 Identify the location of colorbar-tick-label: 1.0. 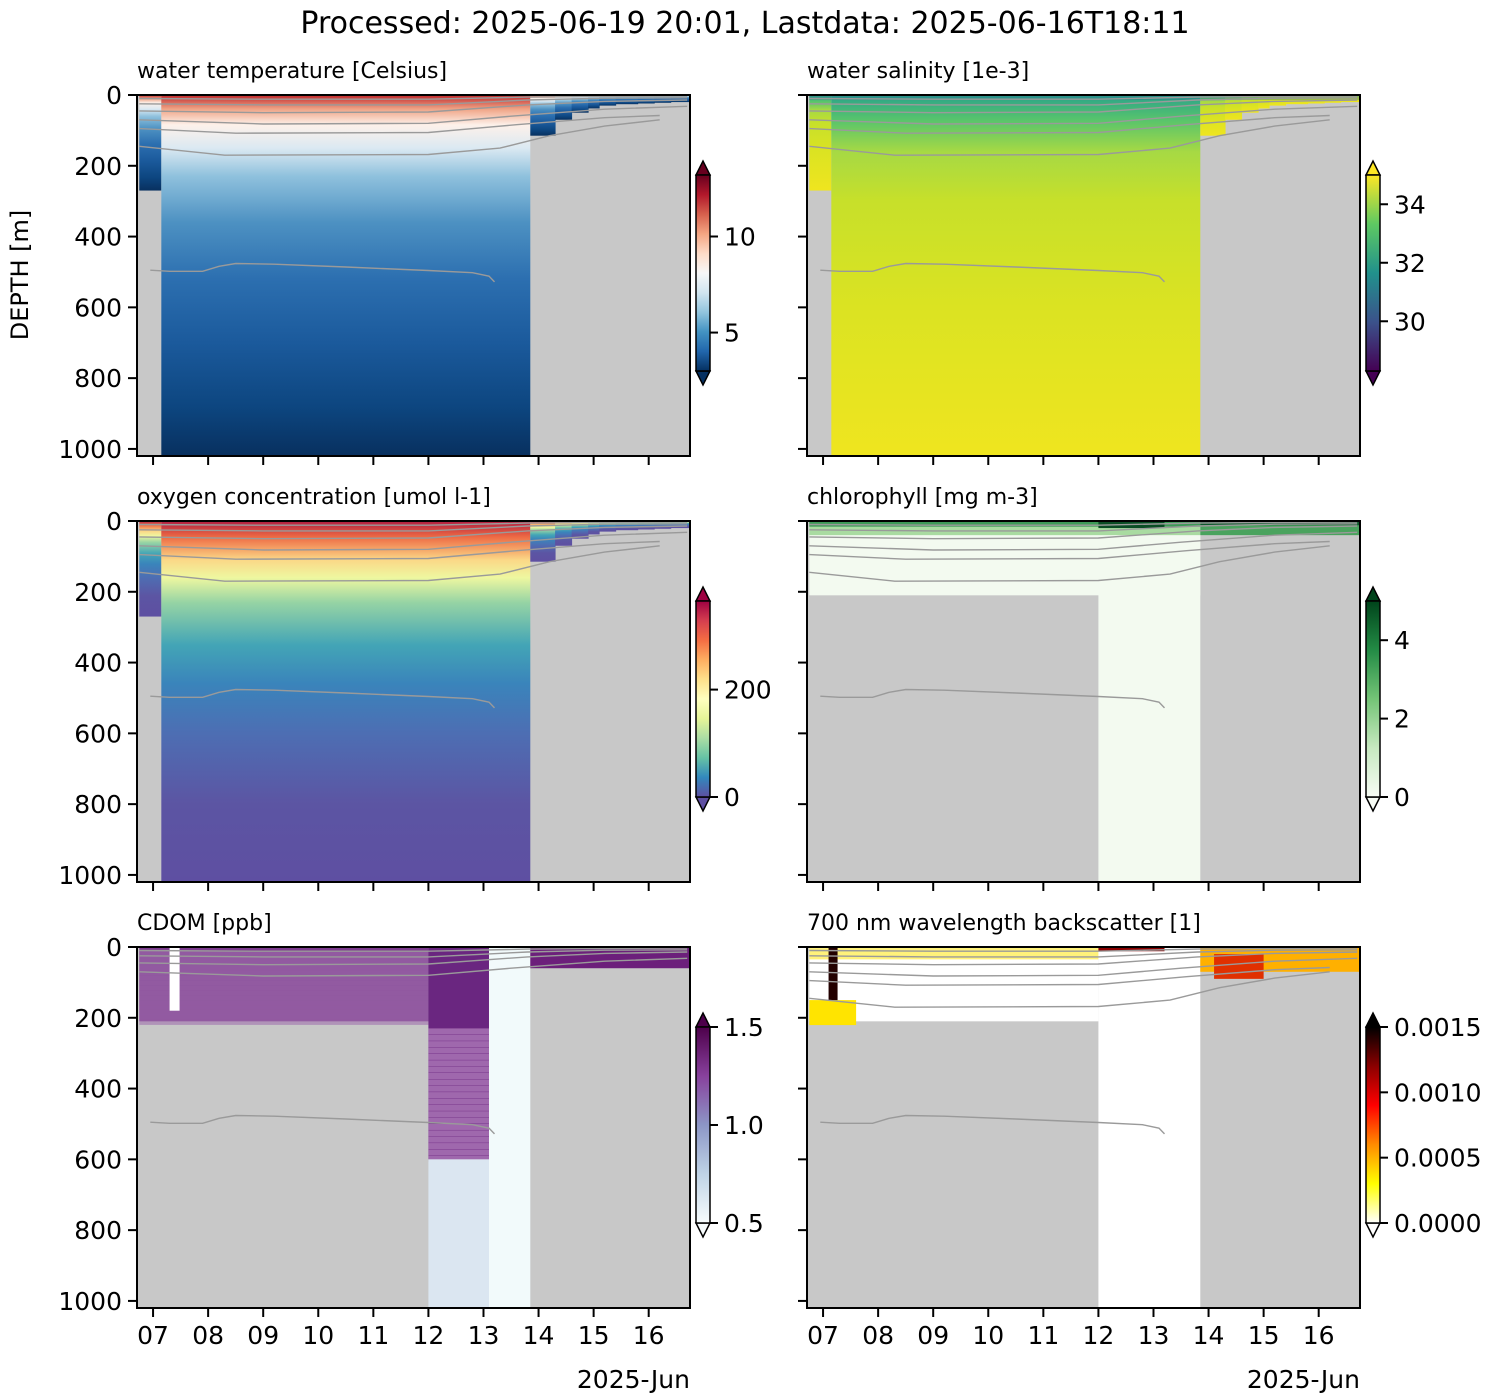
(744, 1125).